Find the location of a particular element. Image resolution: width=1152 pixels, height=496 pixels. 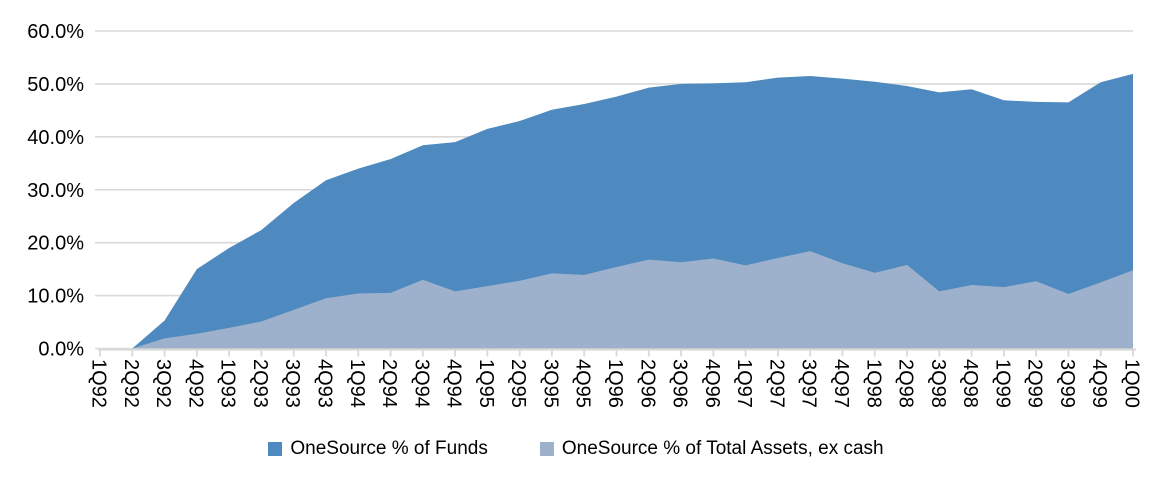

x-axis-label: 3Q99 is located at coordinates (1067, 383).